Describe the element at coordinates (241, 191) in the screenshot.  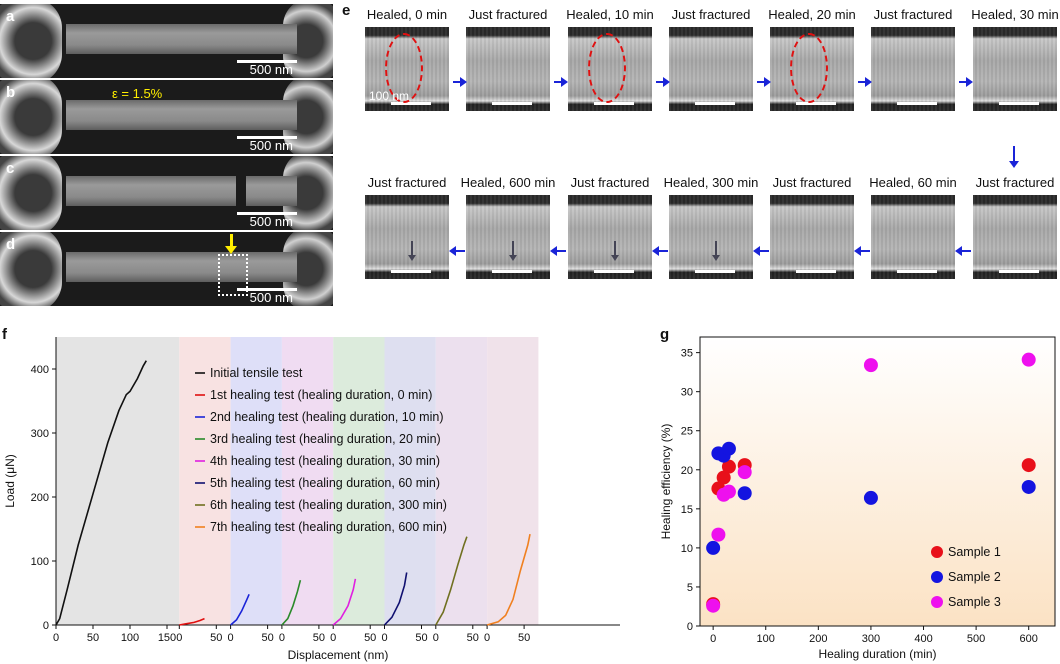
I see `fracture-gap` at that location.